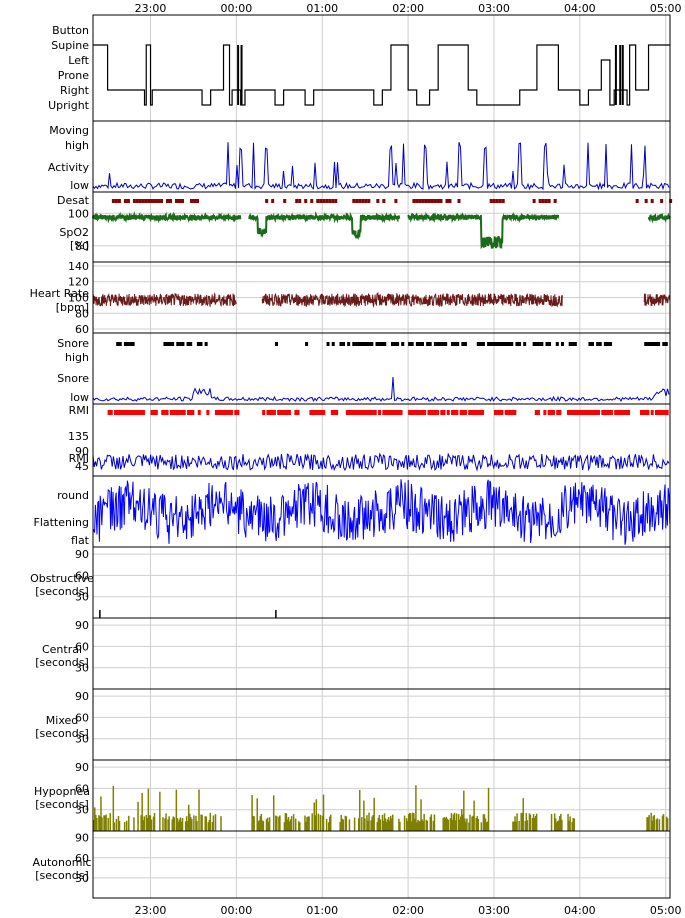  What do you see at coordinates (60, 293) in the screenshot?
I see `heart-rate-label: Heart Rate` at bounding box center [60, 293].